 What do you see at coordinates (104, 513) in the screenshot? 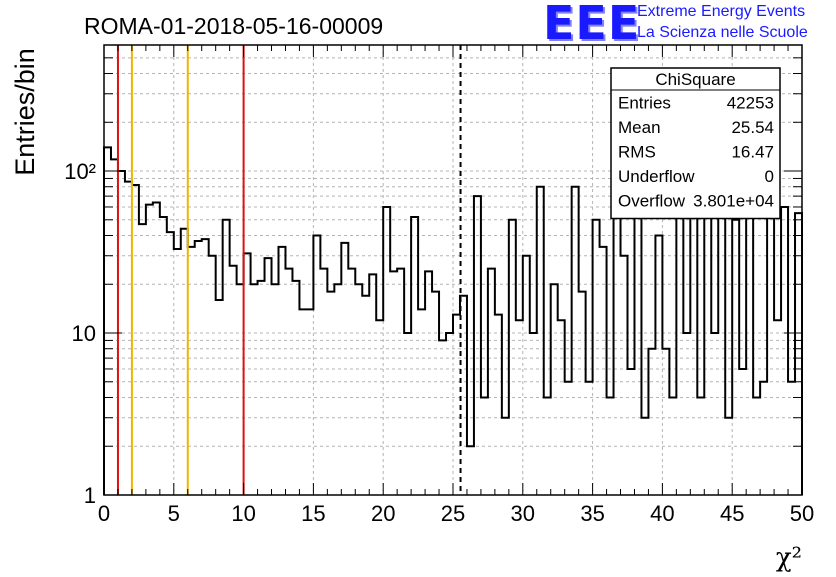
I see `x-tick-label: 0` at bounding box center [104, 513].